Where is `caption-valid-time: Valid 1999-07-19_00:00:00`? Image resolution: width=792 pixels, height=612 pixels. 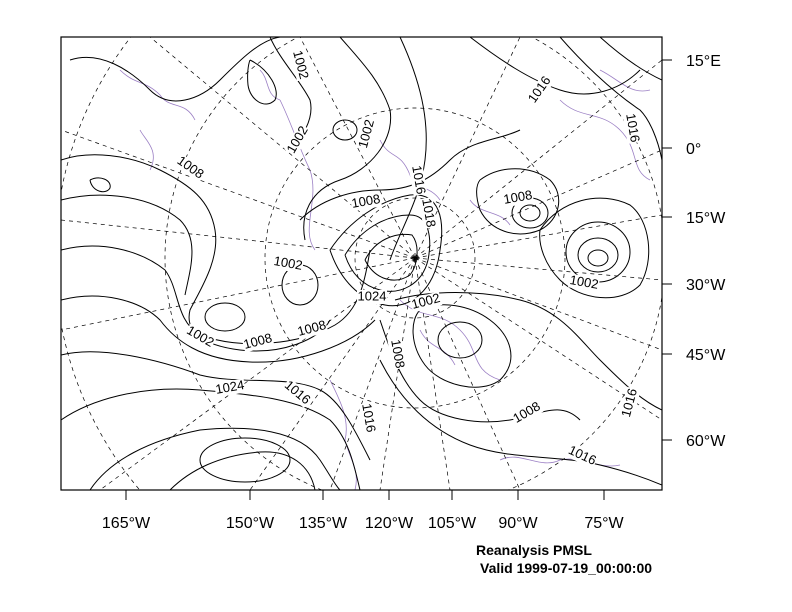 caption-valid-time: Valid 1999-07-19_00:00:00 is located at coordinates (566, 568).